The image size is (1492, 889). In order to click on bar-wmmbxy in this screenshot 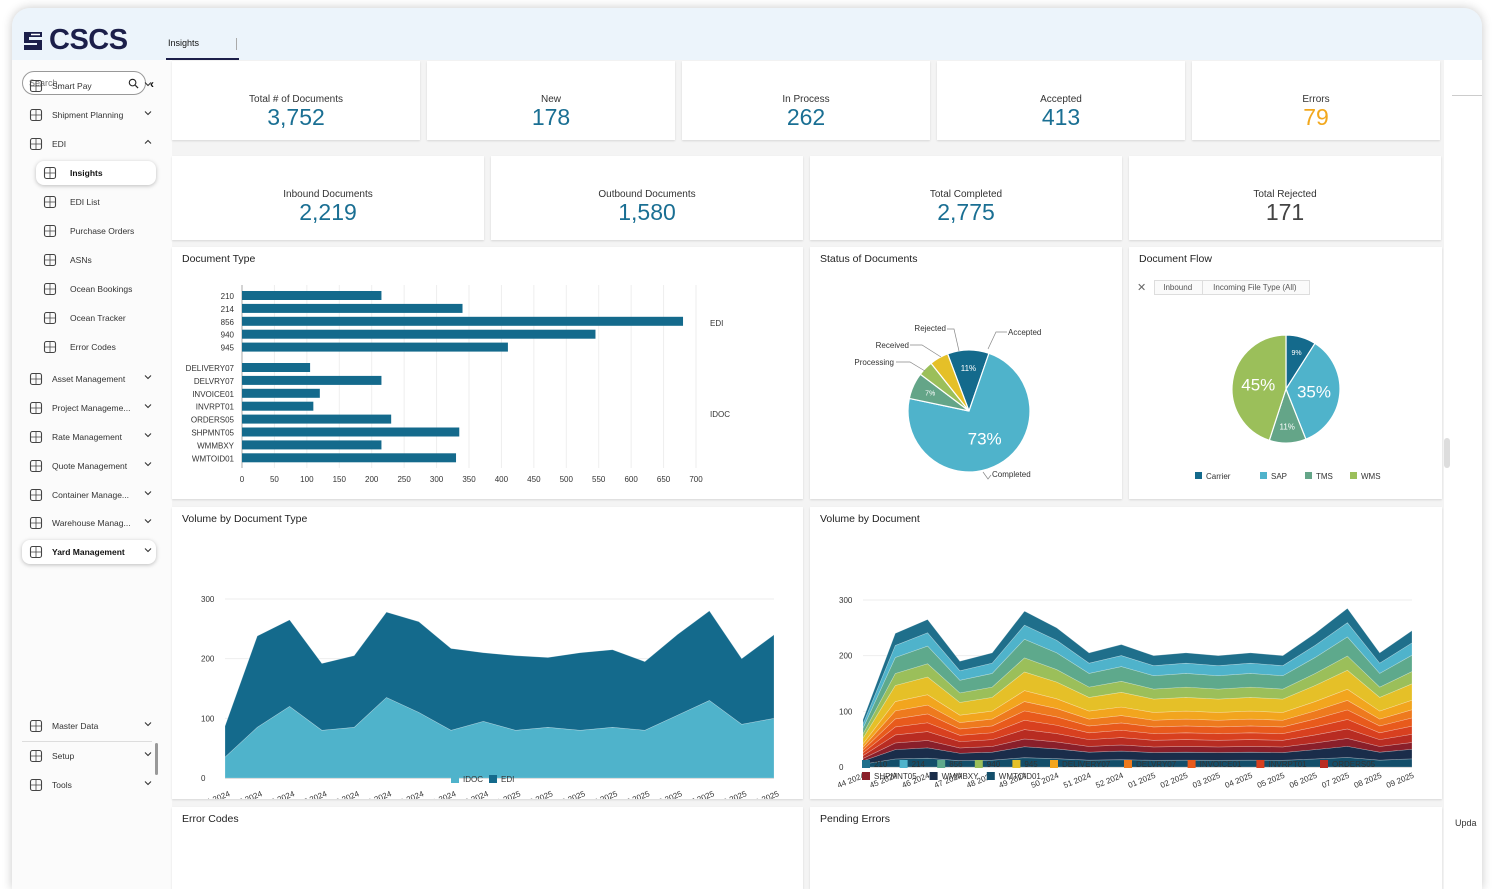, I will do `click(312, 445)`.